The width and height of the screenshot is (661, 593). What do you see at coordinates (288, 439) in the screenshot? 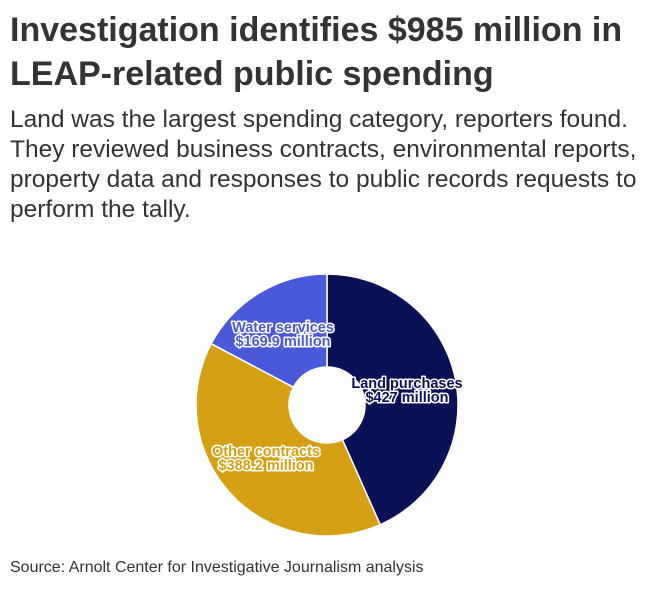
I see `slice-other-contracts` at bounding box center [288, 439].